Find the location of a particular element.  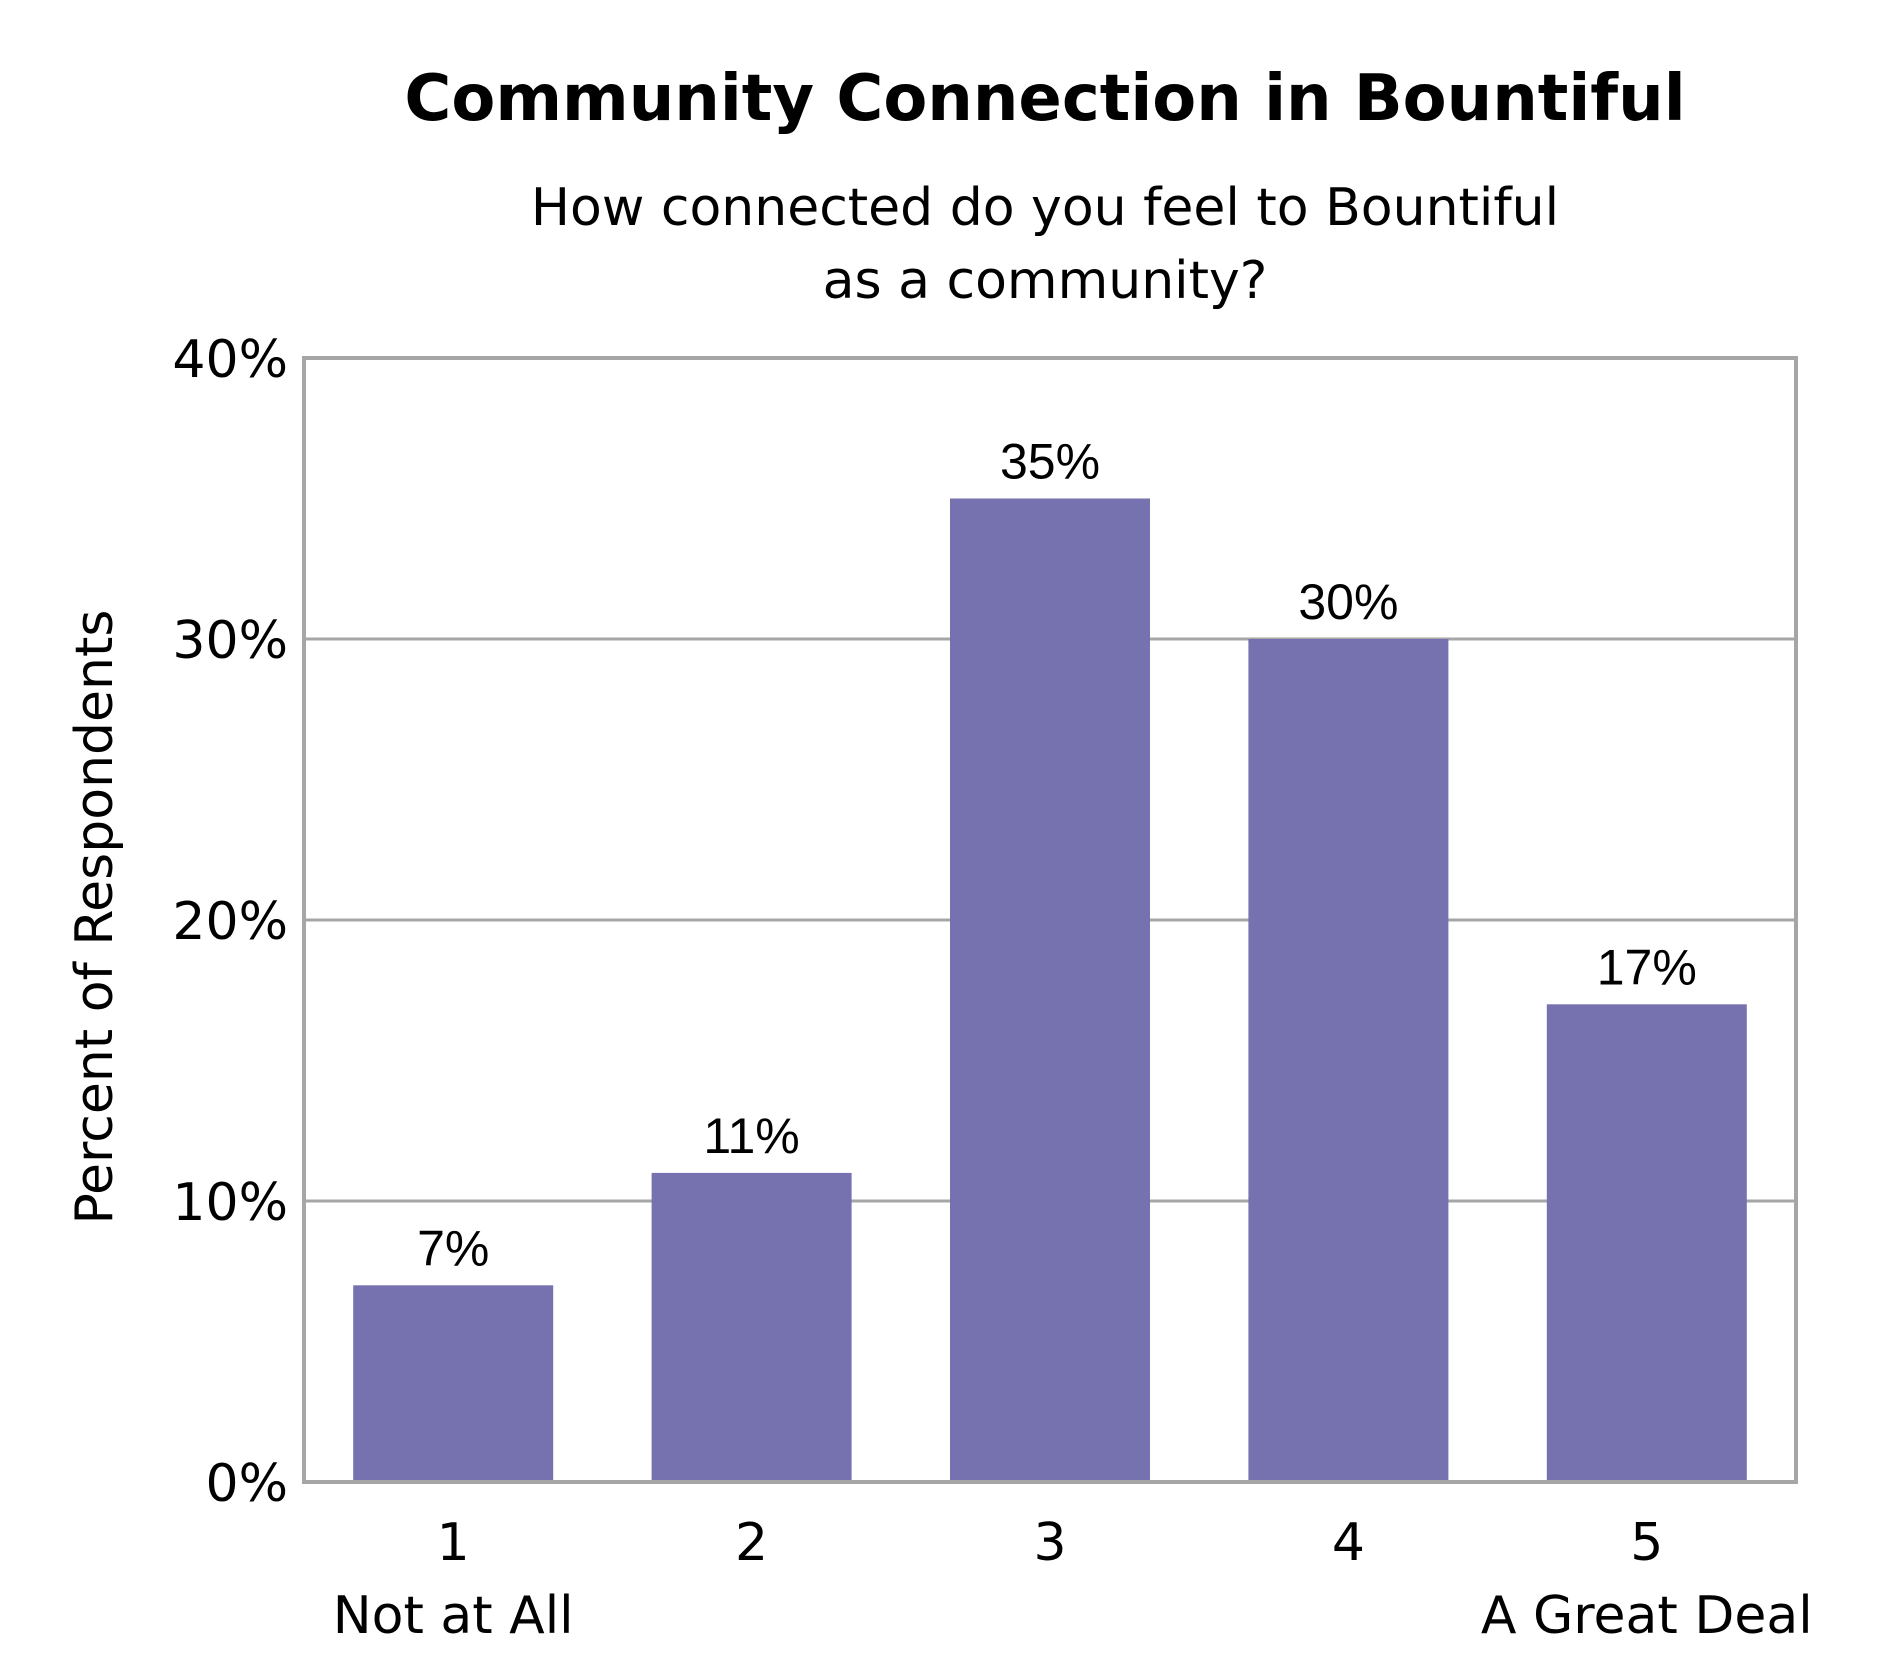

x-tick-label: 2 is located at coordinates (751, 1543).